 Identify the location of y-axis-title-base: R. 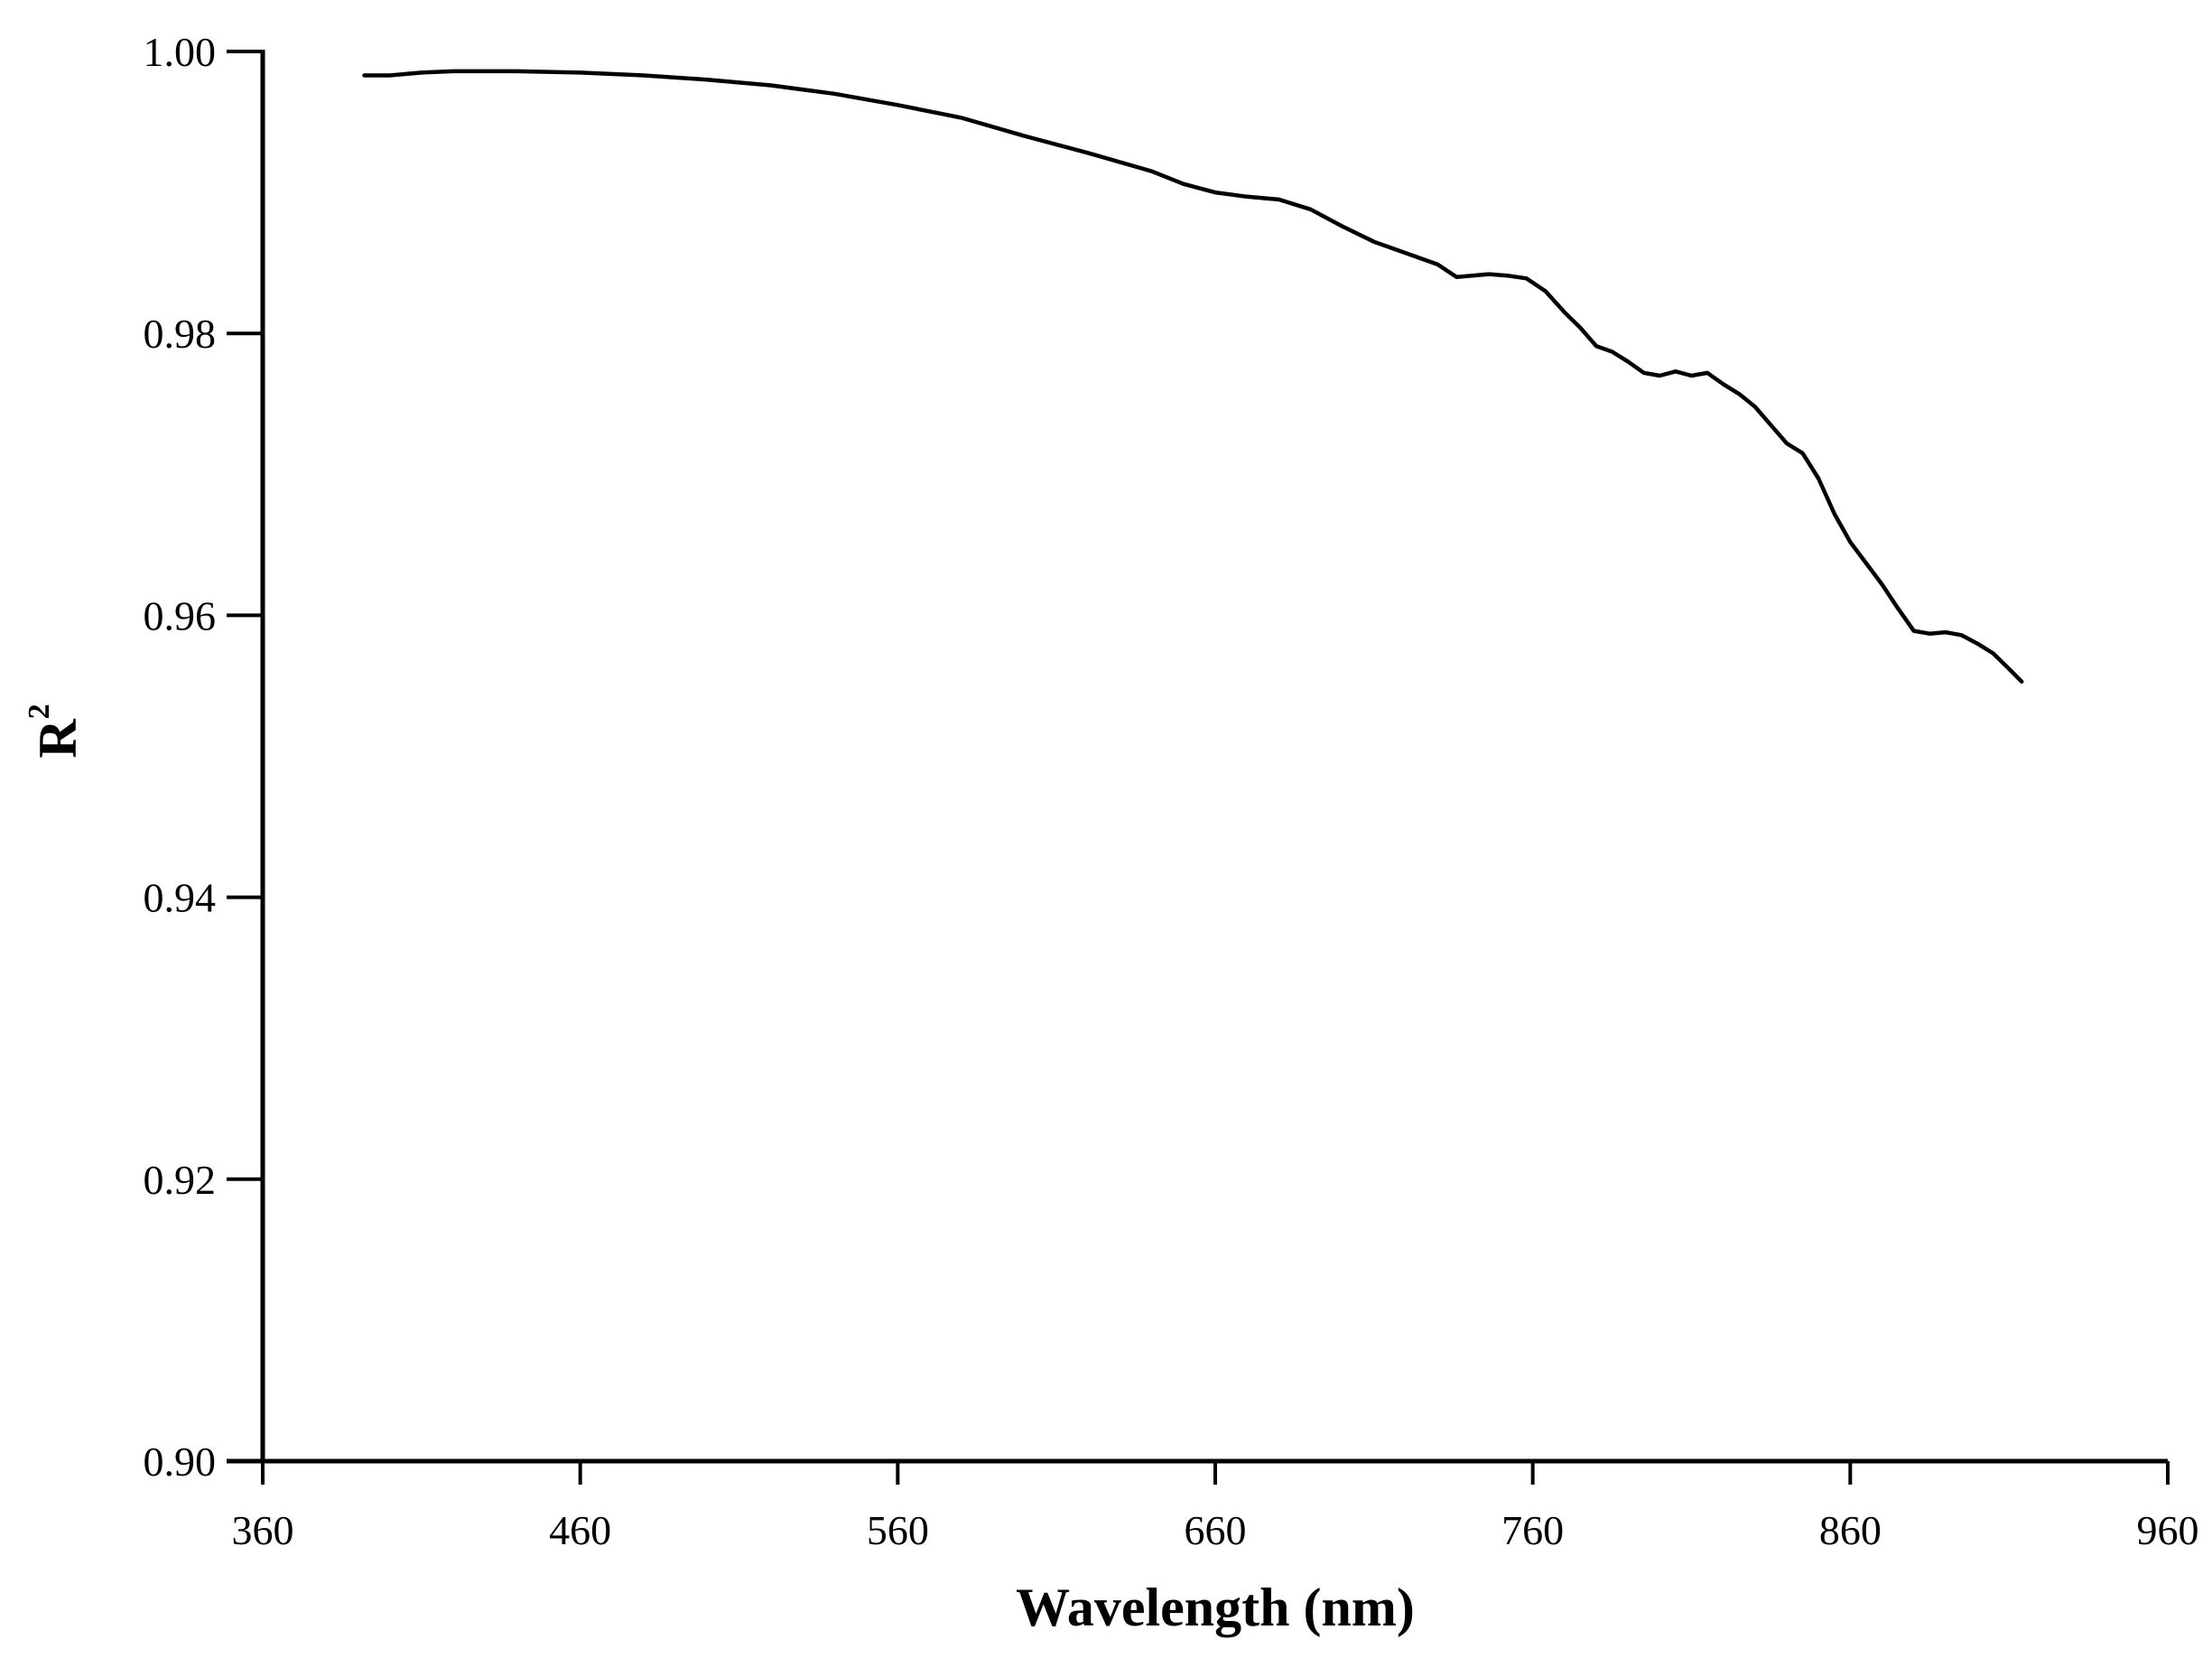
(58, 739).